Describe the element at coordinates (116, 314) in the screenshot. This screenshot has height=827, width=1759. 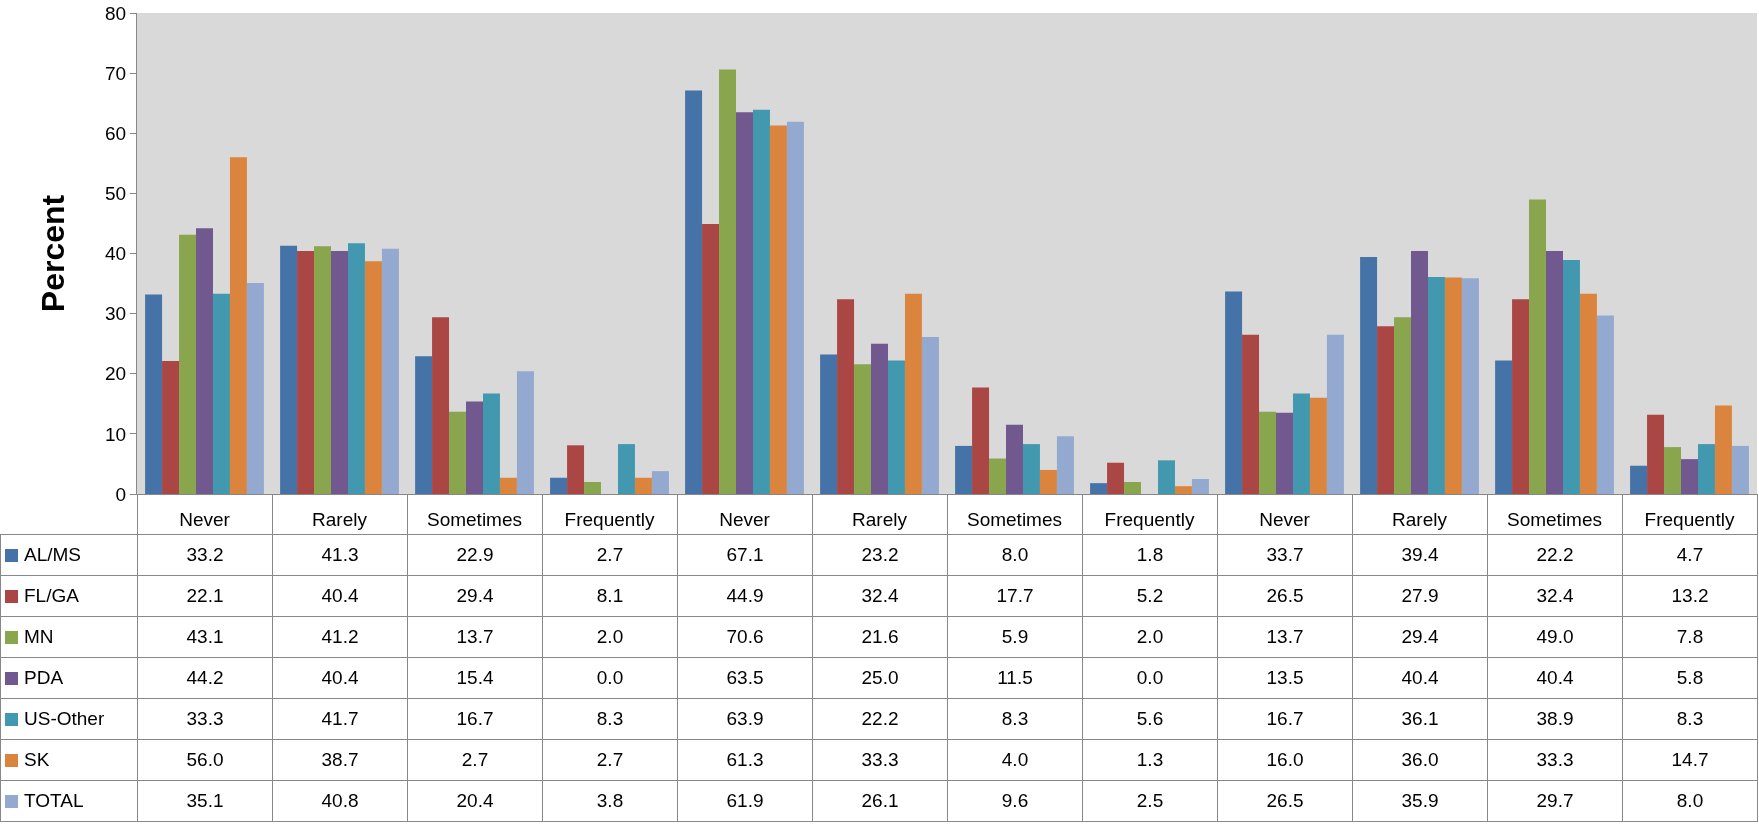
I see `y-tick-label: 30` at that location.